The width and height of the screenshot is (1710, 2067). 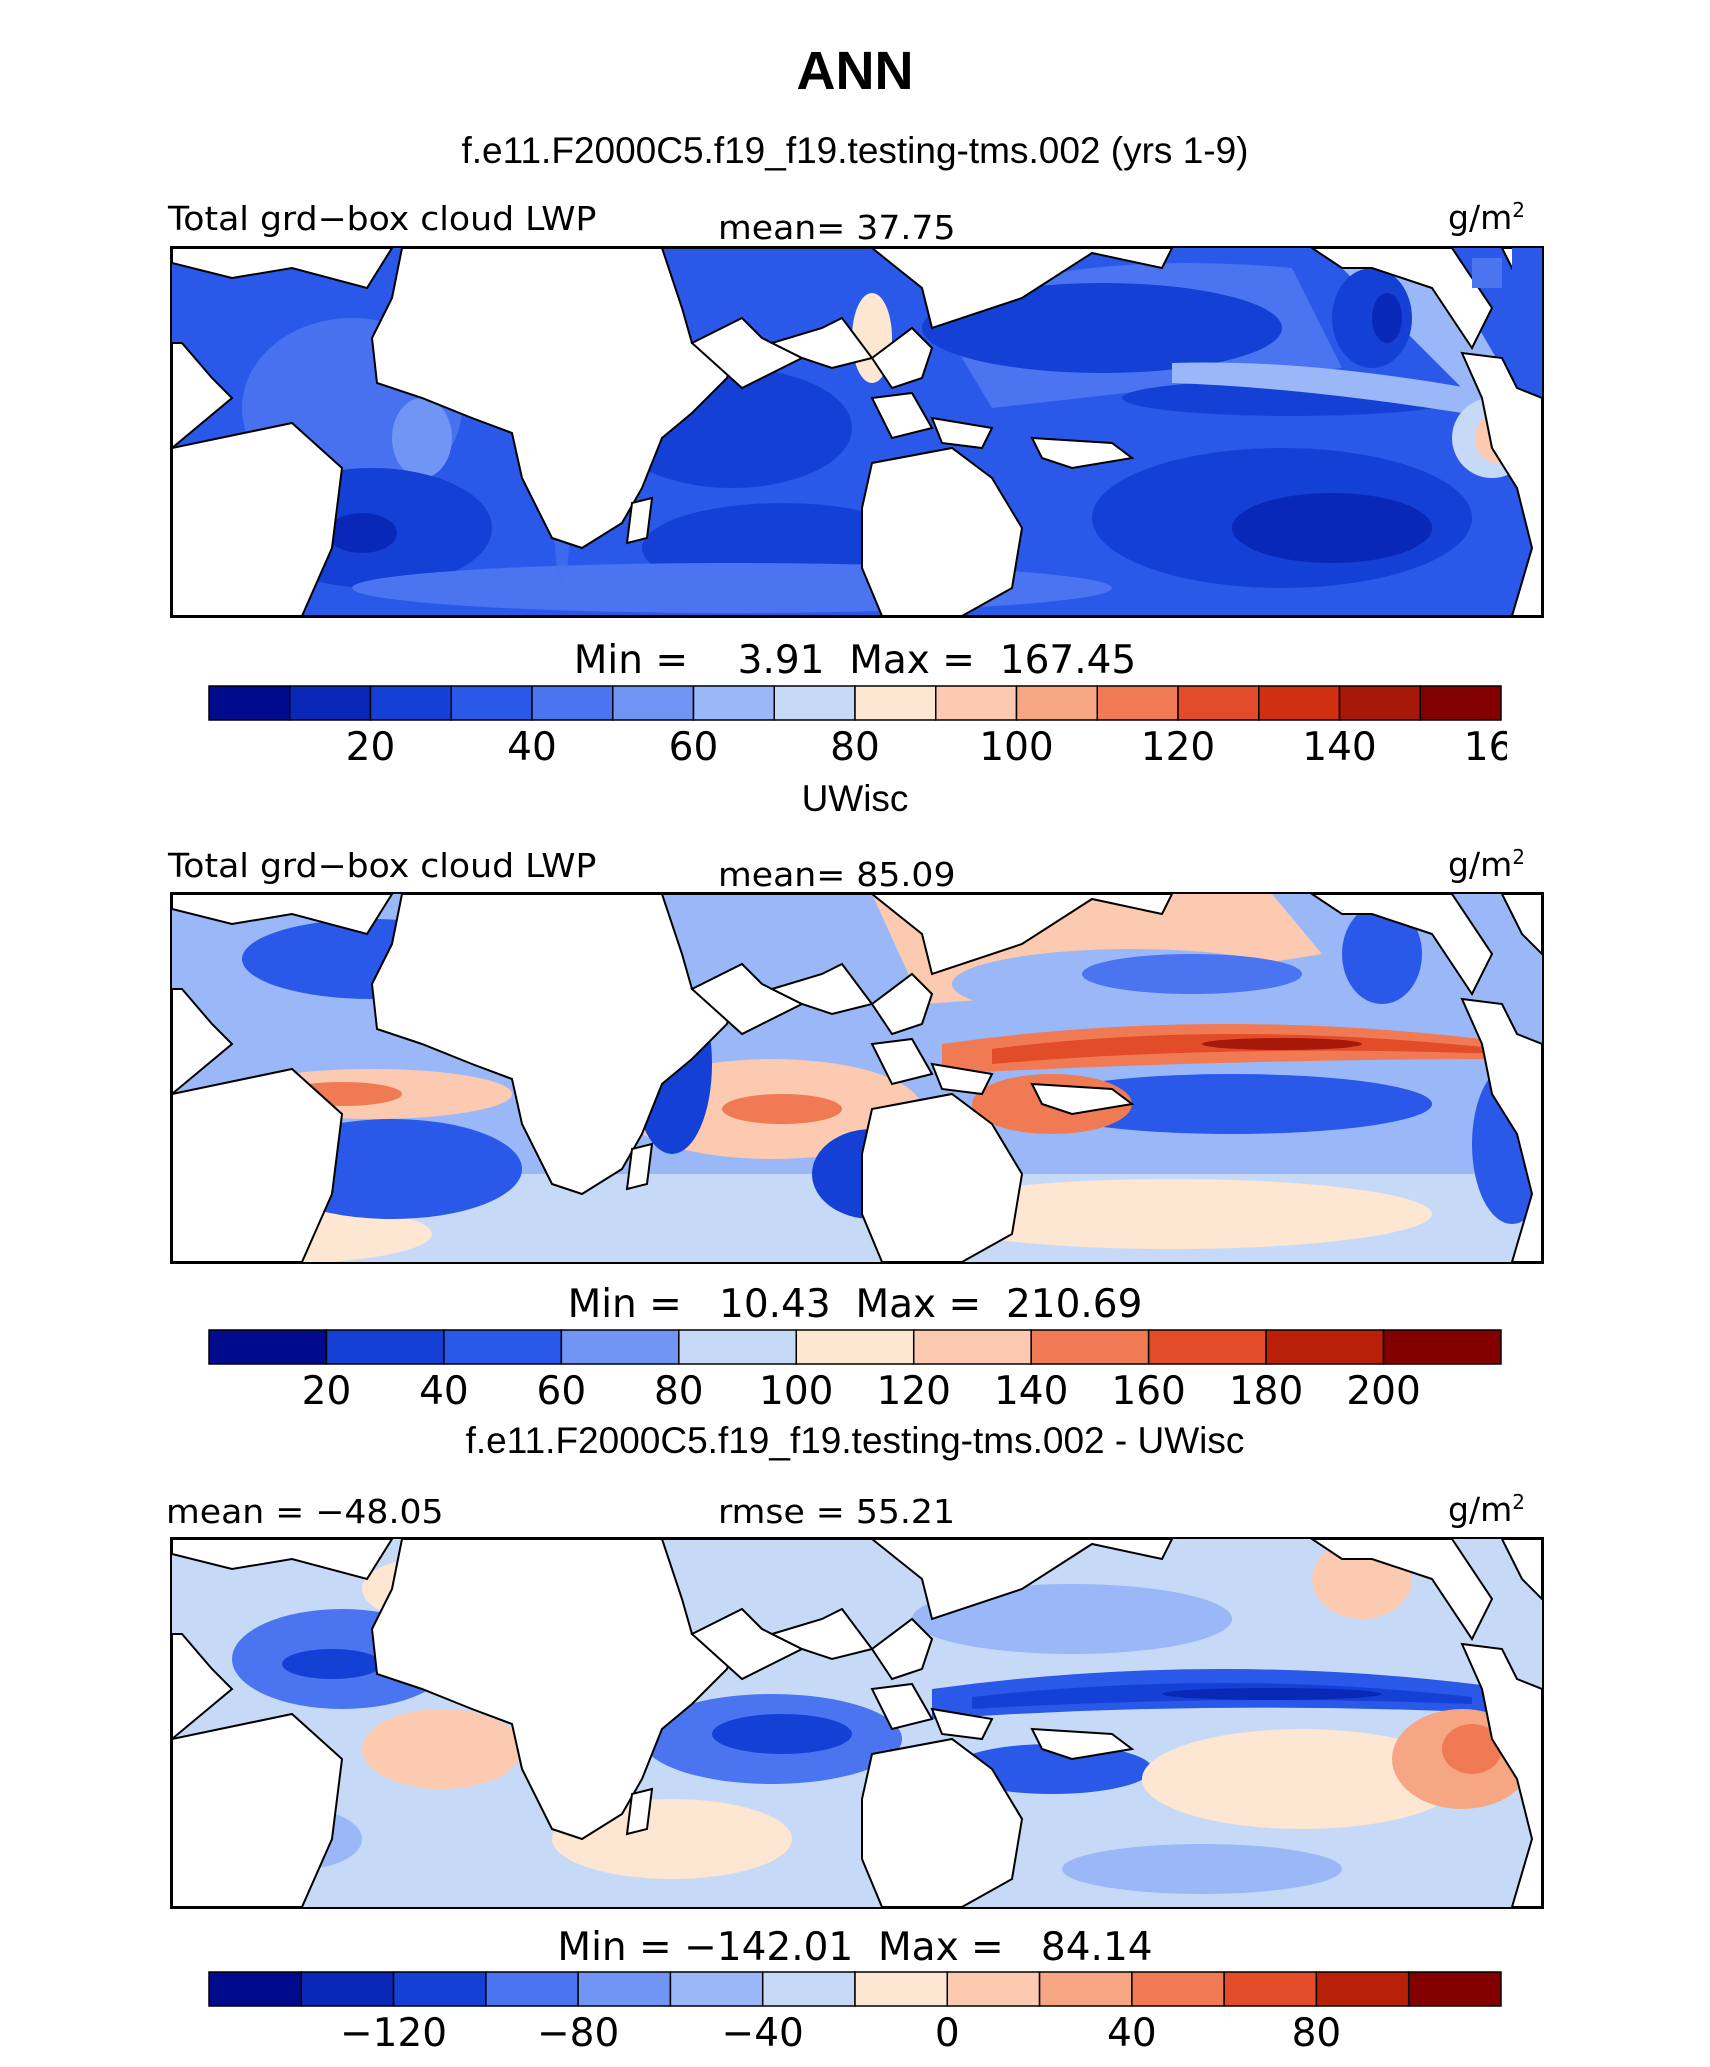 What do you see at coordinates (1102, 328) in the screenshot?
I see `north-pacific-deep` at bounding box center [1102, 328].